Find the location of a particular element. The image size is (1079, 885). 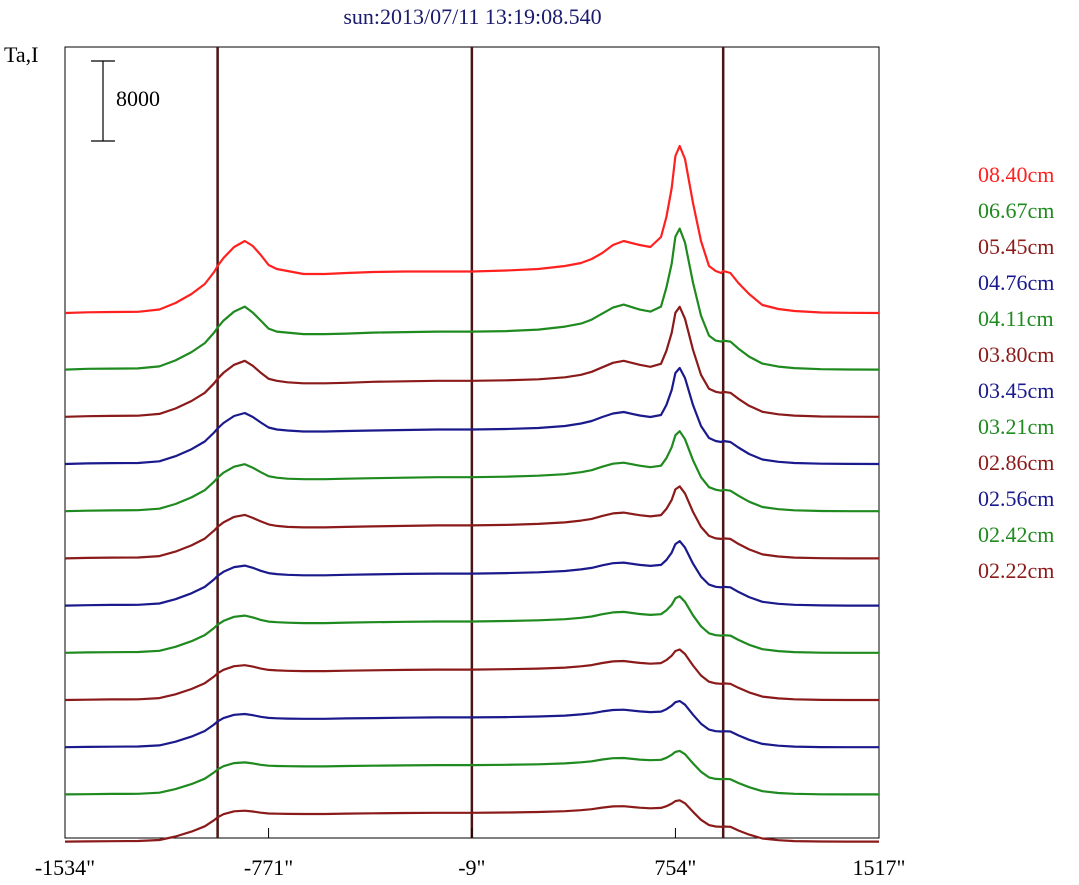

legend-entry-08.40cm: 08.40cm is located at coordinates (1016, 174).